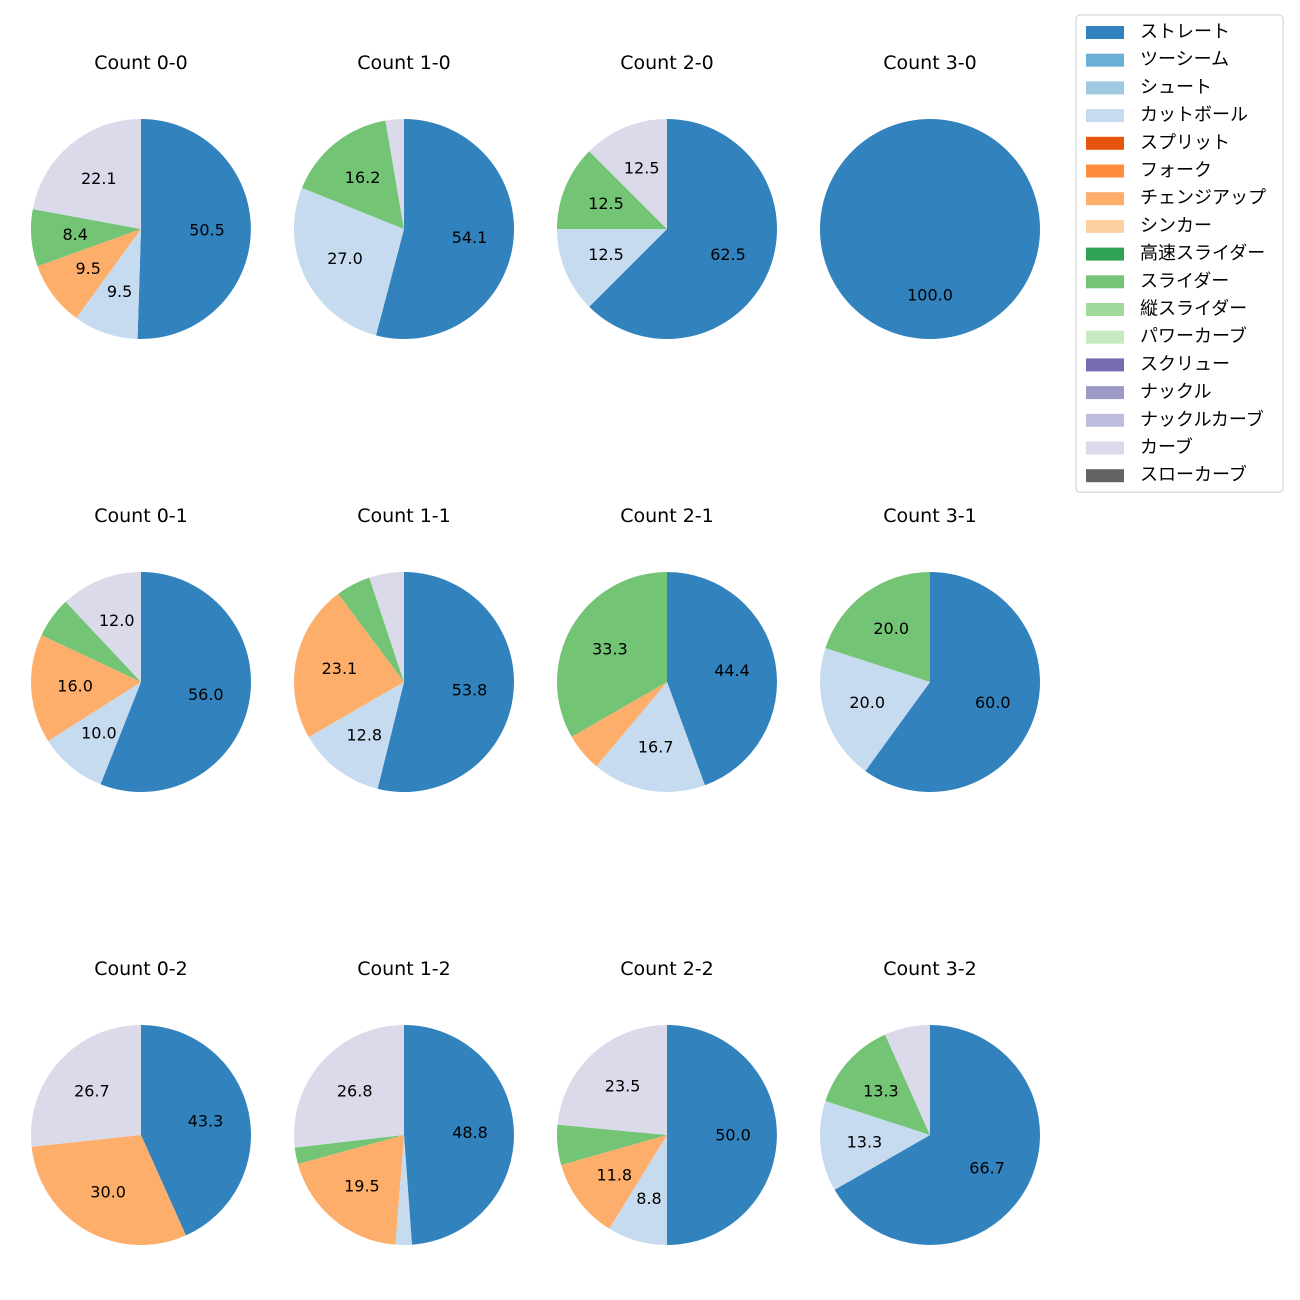 This screenshot has height=1300, width=1300. What do you see at coordinates (345, 258) in the screenshot?
I see `slice-value-label: 27.0` at bounding box center [345, 258].